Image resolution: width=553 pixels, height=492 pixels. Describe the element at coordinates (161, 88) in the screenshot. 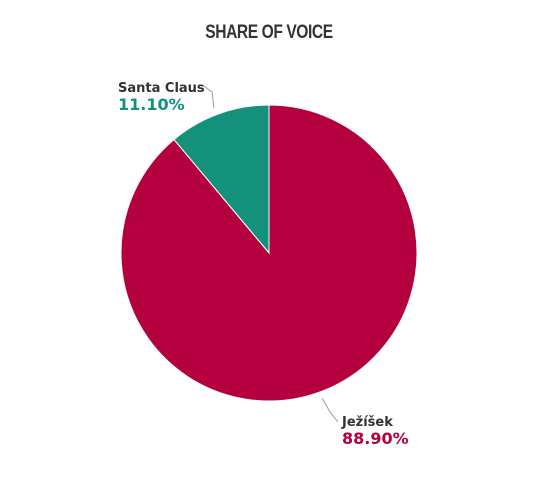

I see `slice-label: Santa Claus` at that location.